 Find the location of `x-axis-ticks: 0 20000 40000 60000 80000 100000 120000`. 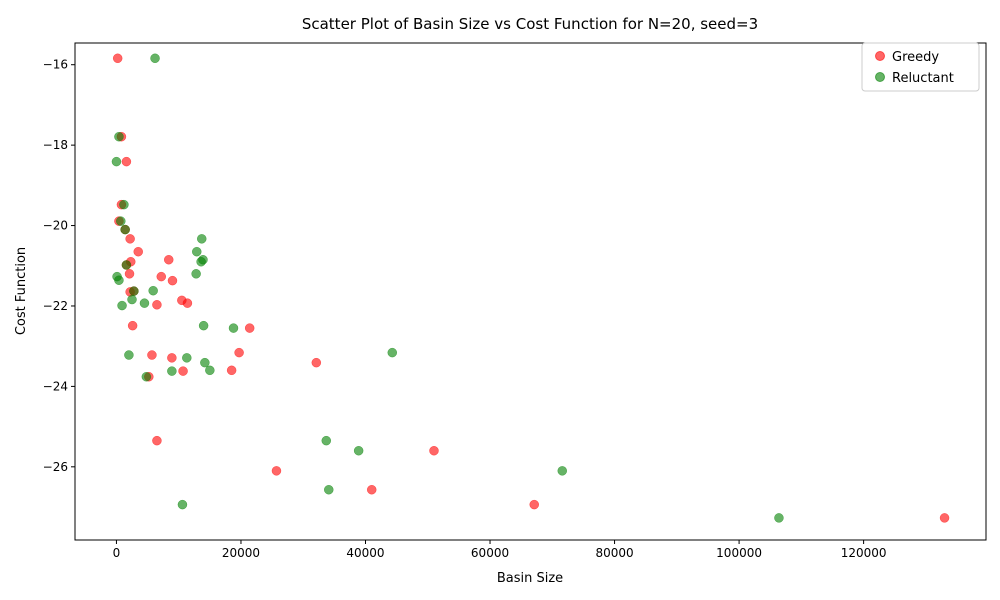

x-axis-ticks: 0 20000 40000 60000 80000 100000 120000 is located at coordinates (500, 550).